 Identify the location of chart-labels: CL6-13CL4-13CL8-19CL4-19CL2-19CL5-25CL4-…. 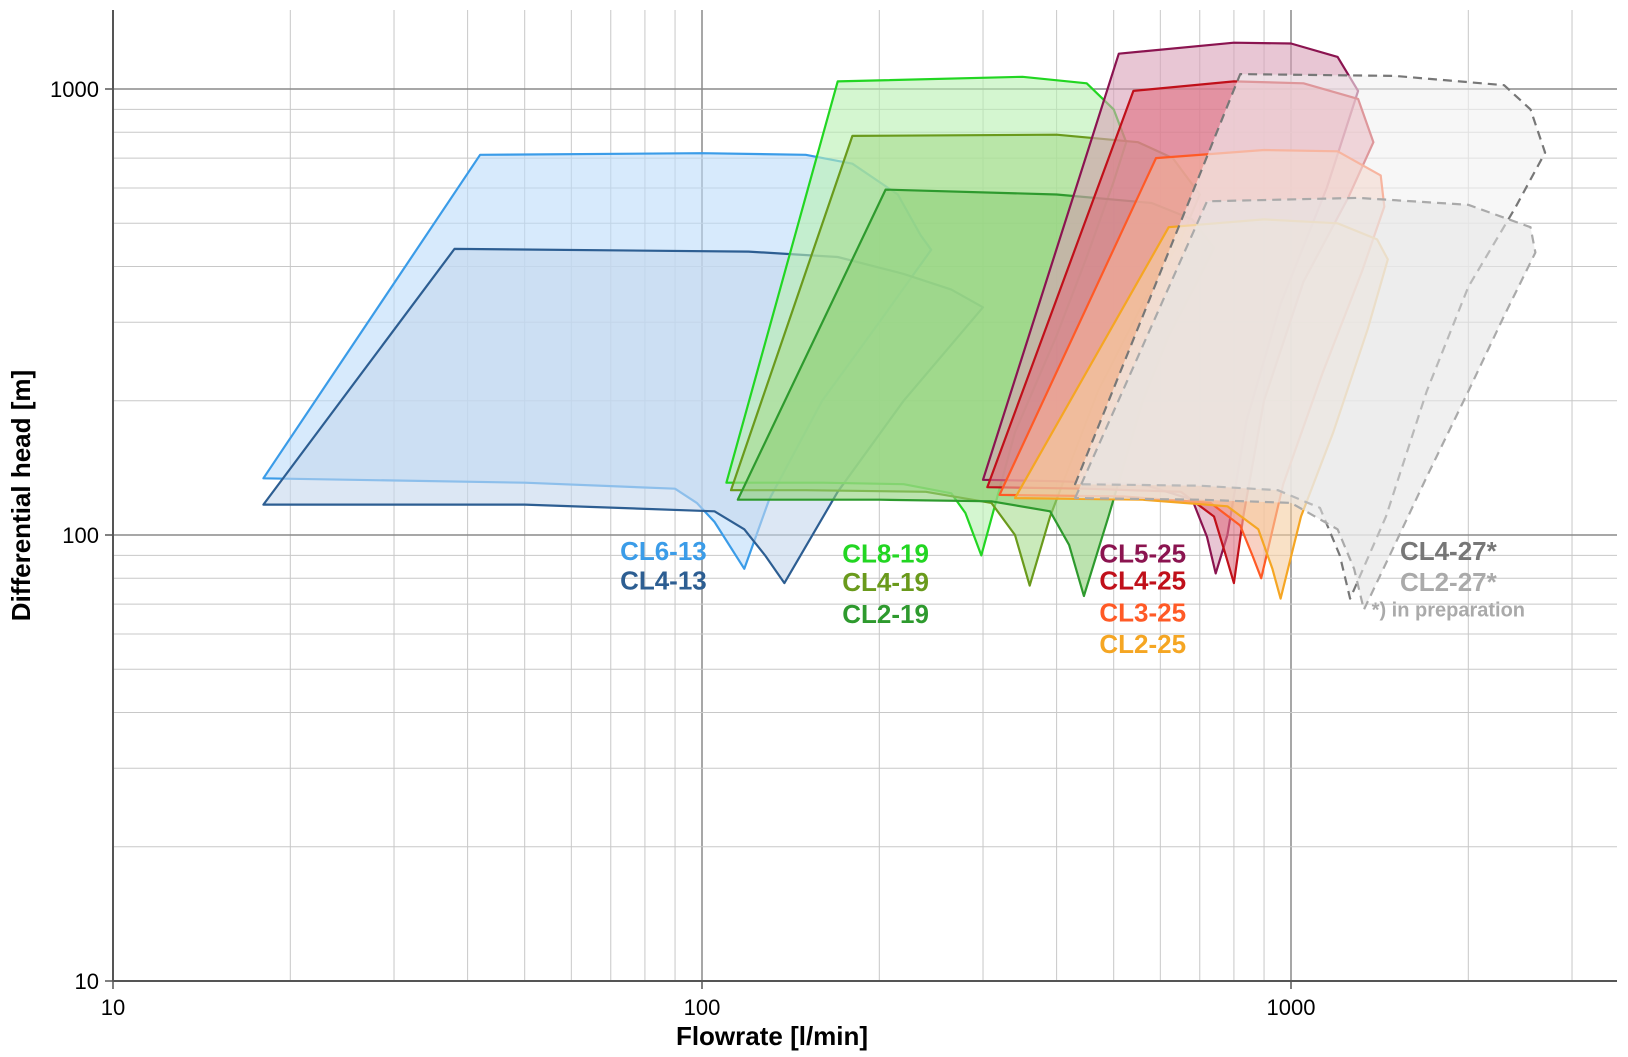
(1059, 597).